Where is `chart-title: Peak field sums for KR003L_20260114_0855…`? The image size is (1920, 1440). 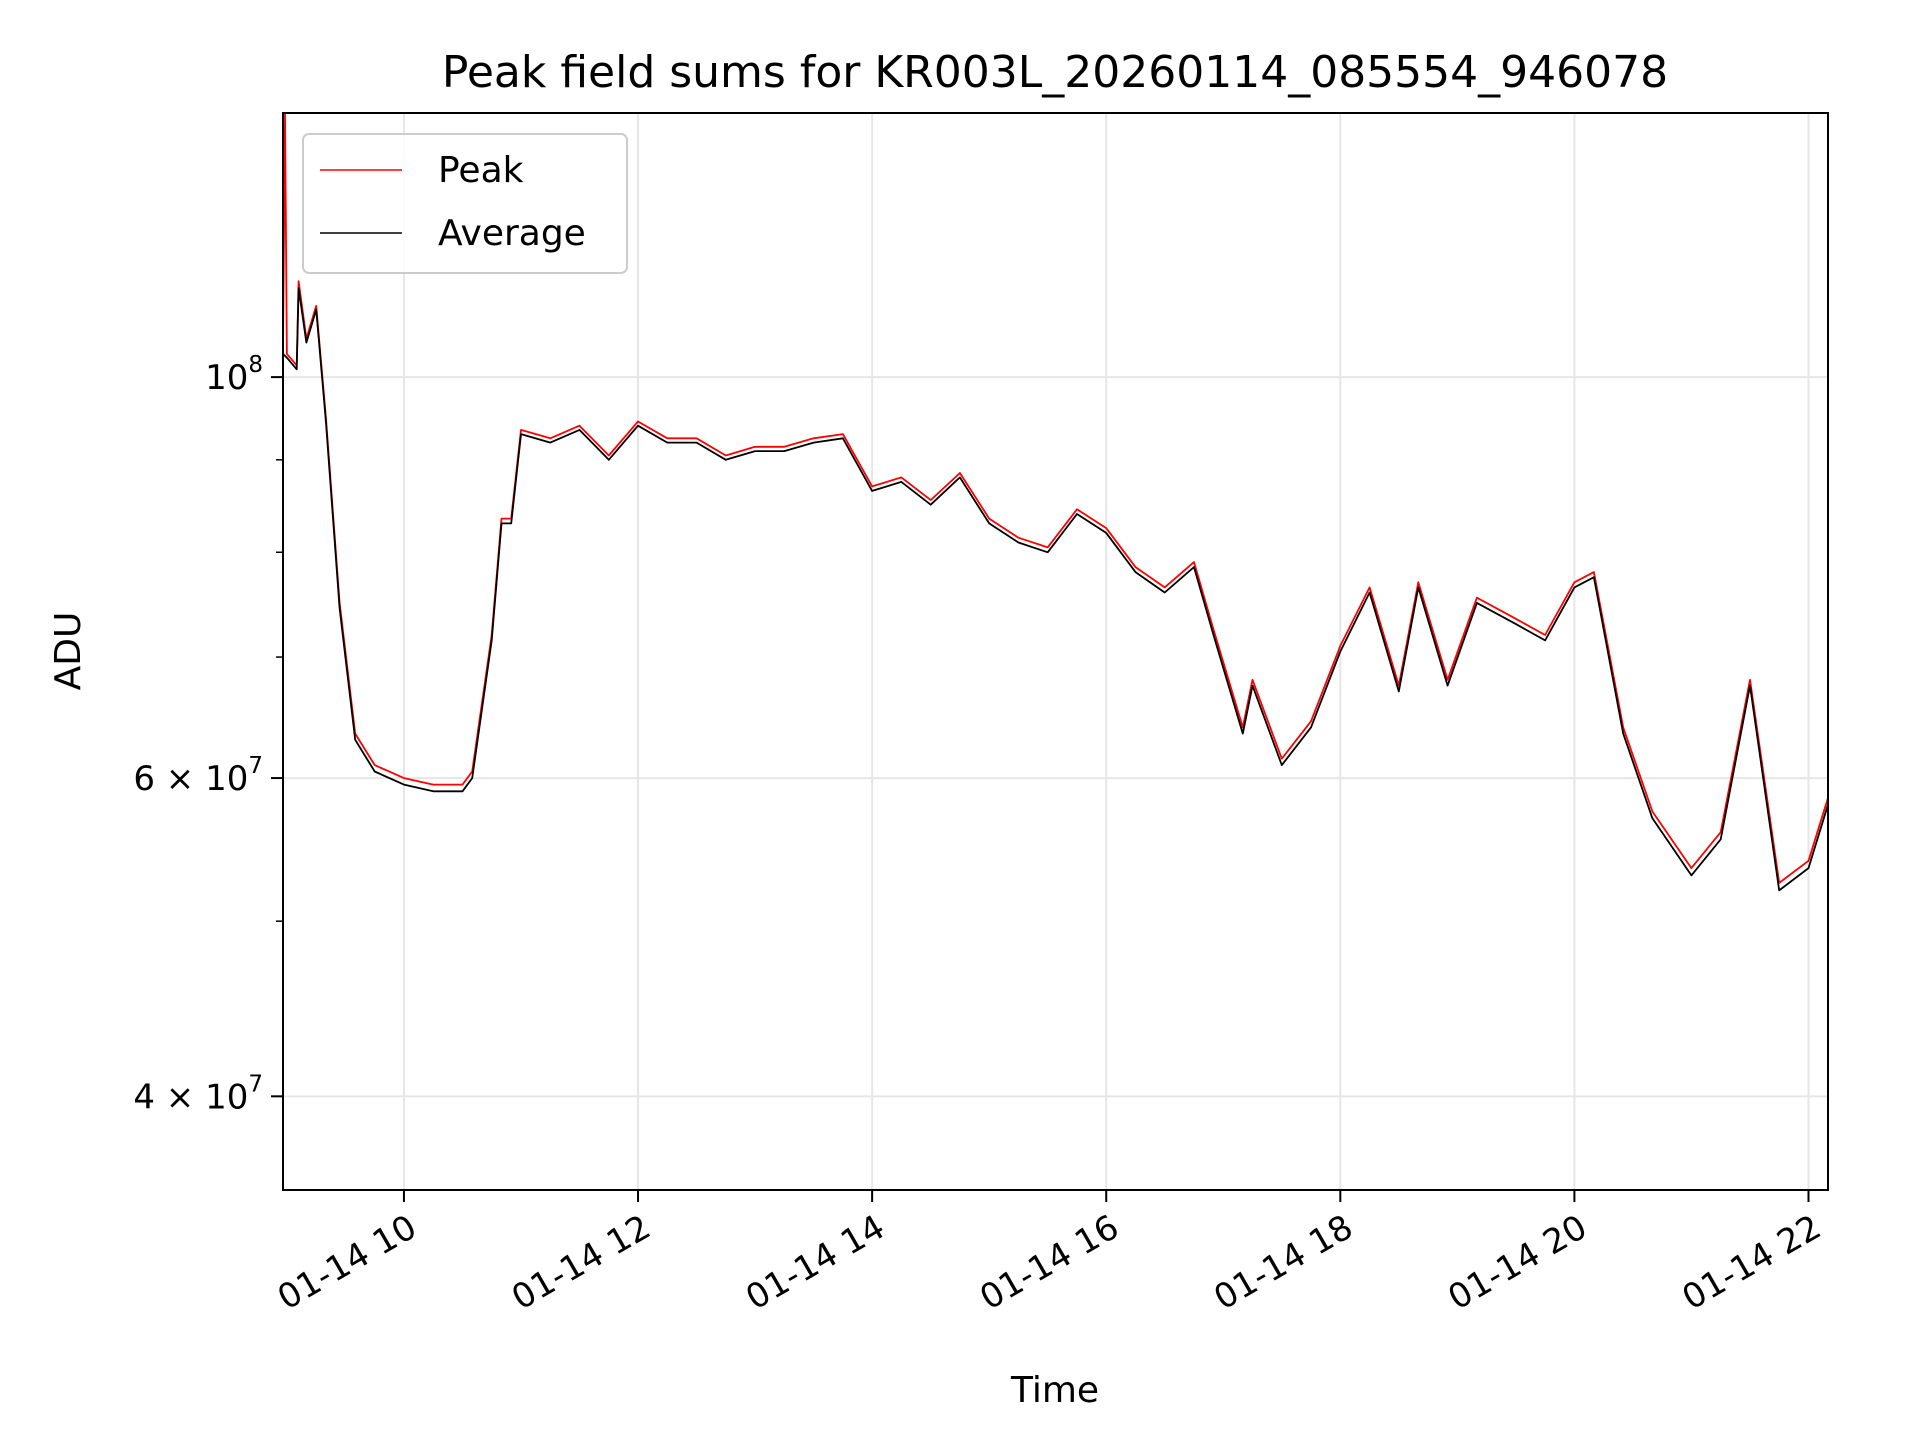 chart-title: Peak field sums for KR003L_20260114_0855… is located at coordinates (1055, 72).